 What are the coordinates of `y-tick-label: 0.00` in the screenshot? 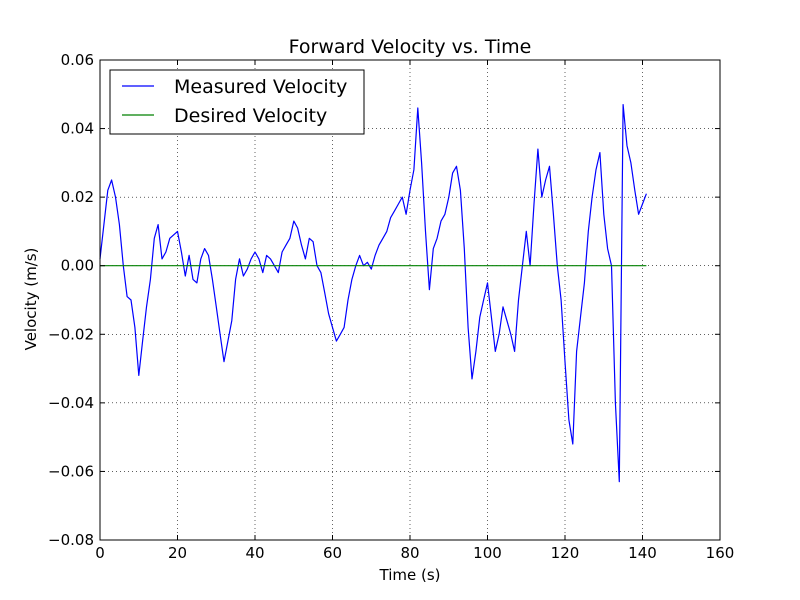 It's located at (77, 266).